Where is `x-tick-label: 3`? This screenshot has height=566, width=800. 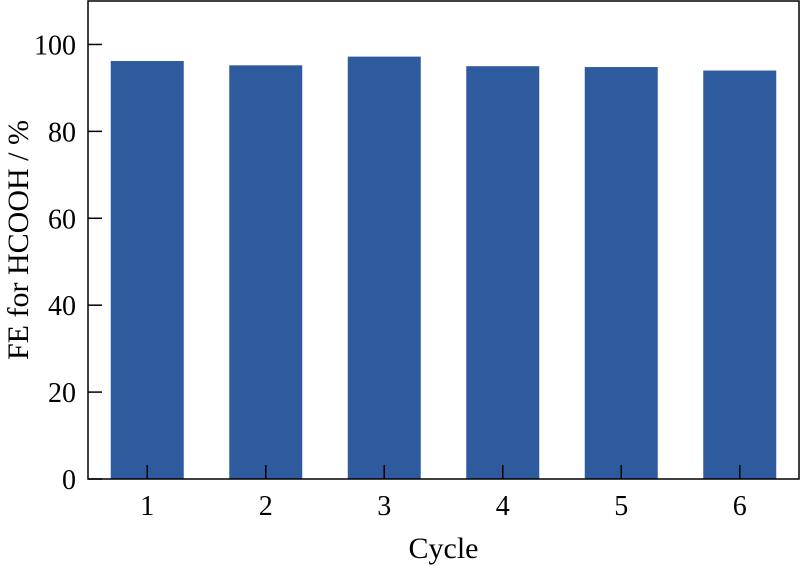
x-tick-label: 3 is located at coordinates (384, 506).